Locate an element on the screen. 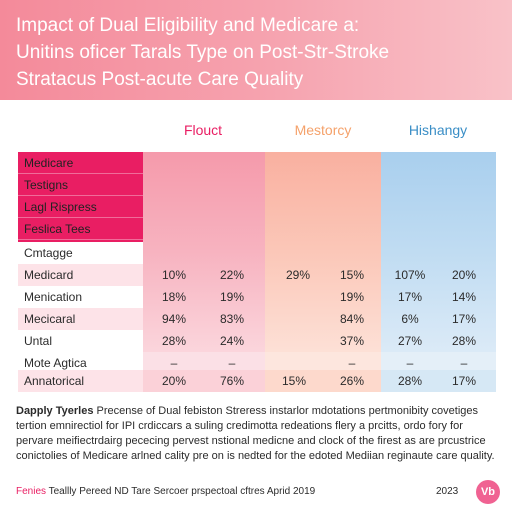  row-label: Annatorical is located at coordinates (54, 381).